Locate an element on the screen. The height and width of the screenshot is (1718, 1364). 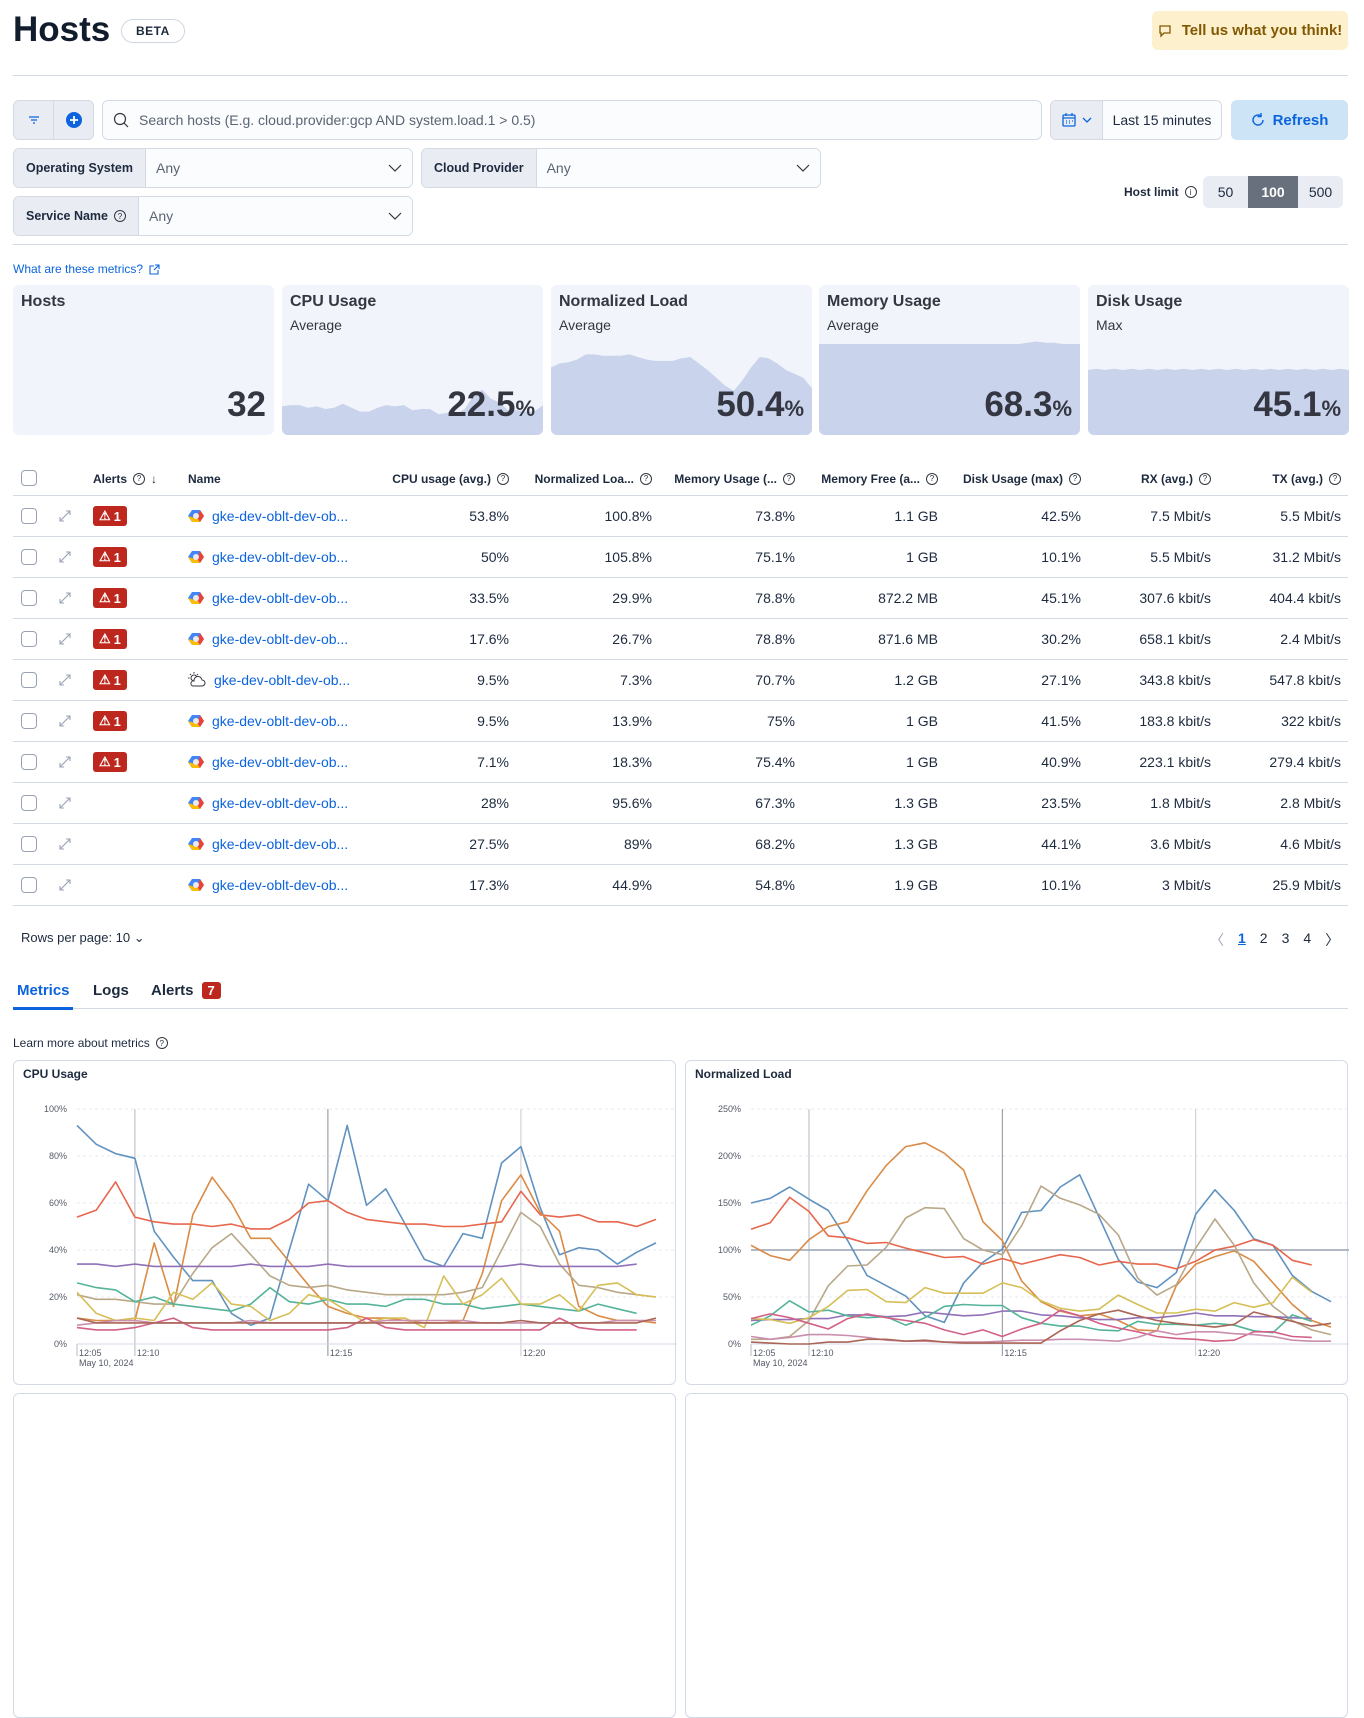
cell-cpu: 7.1% is located at coordinates (493, 762).